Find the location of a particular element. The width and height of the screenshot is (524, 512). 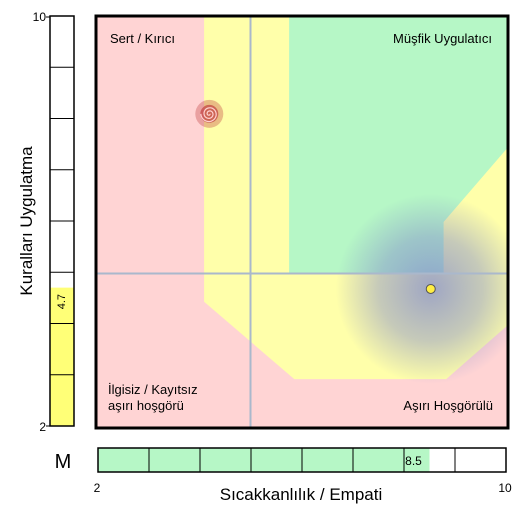

y-gauge-frame is located at coordinates (62, 221).